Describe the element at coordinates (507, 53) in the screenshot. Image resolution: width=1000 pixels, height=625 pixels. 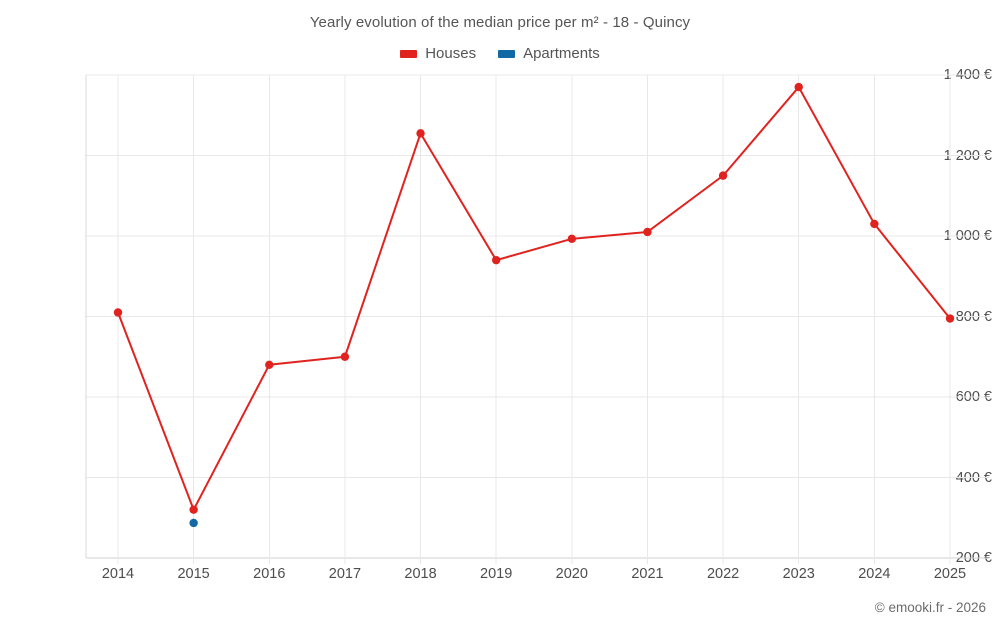
I see `legend-swatch-apartments` at that location.